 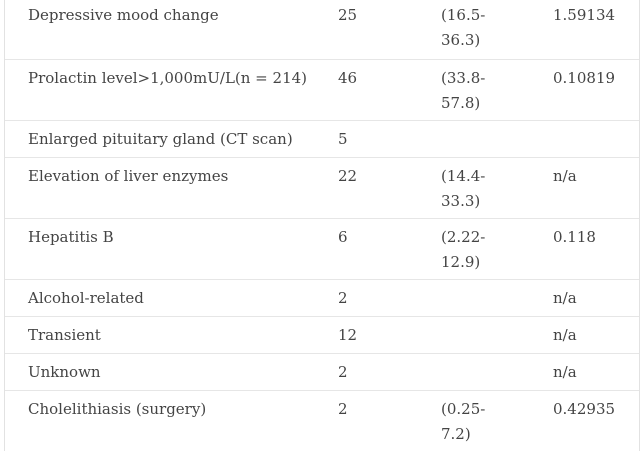 I want to click on row-label: Unknown, so click(x=64, y=372).